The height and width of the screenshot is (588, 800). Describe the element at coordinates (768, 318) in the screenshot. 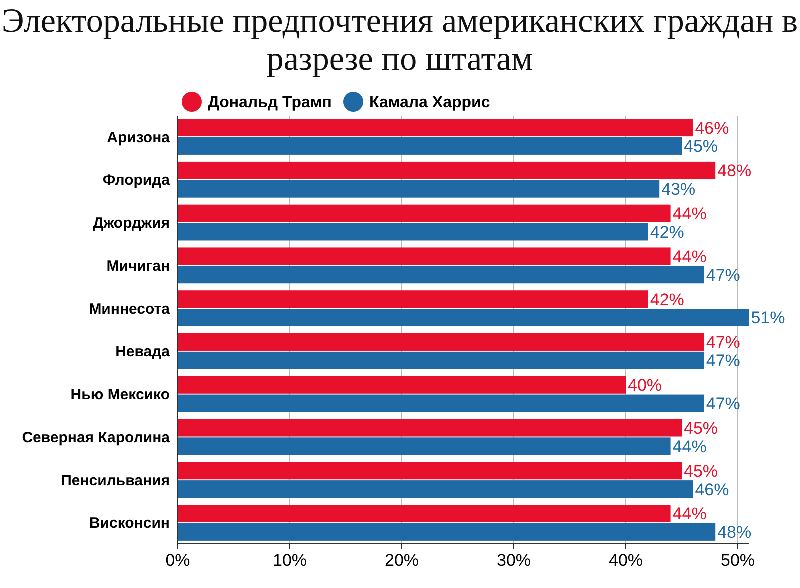

I see `data-label: 51%` at that location.